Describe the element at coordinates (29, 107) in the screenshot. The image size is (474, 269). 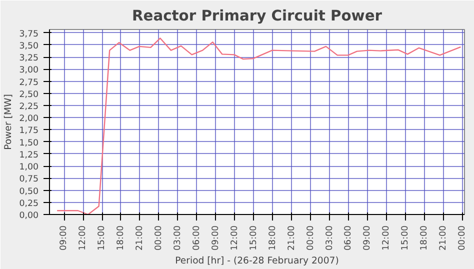
I see `y-tick-label: 2,25` at that location.